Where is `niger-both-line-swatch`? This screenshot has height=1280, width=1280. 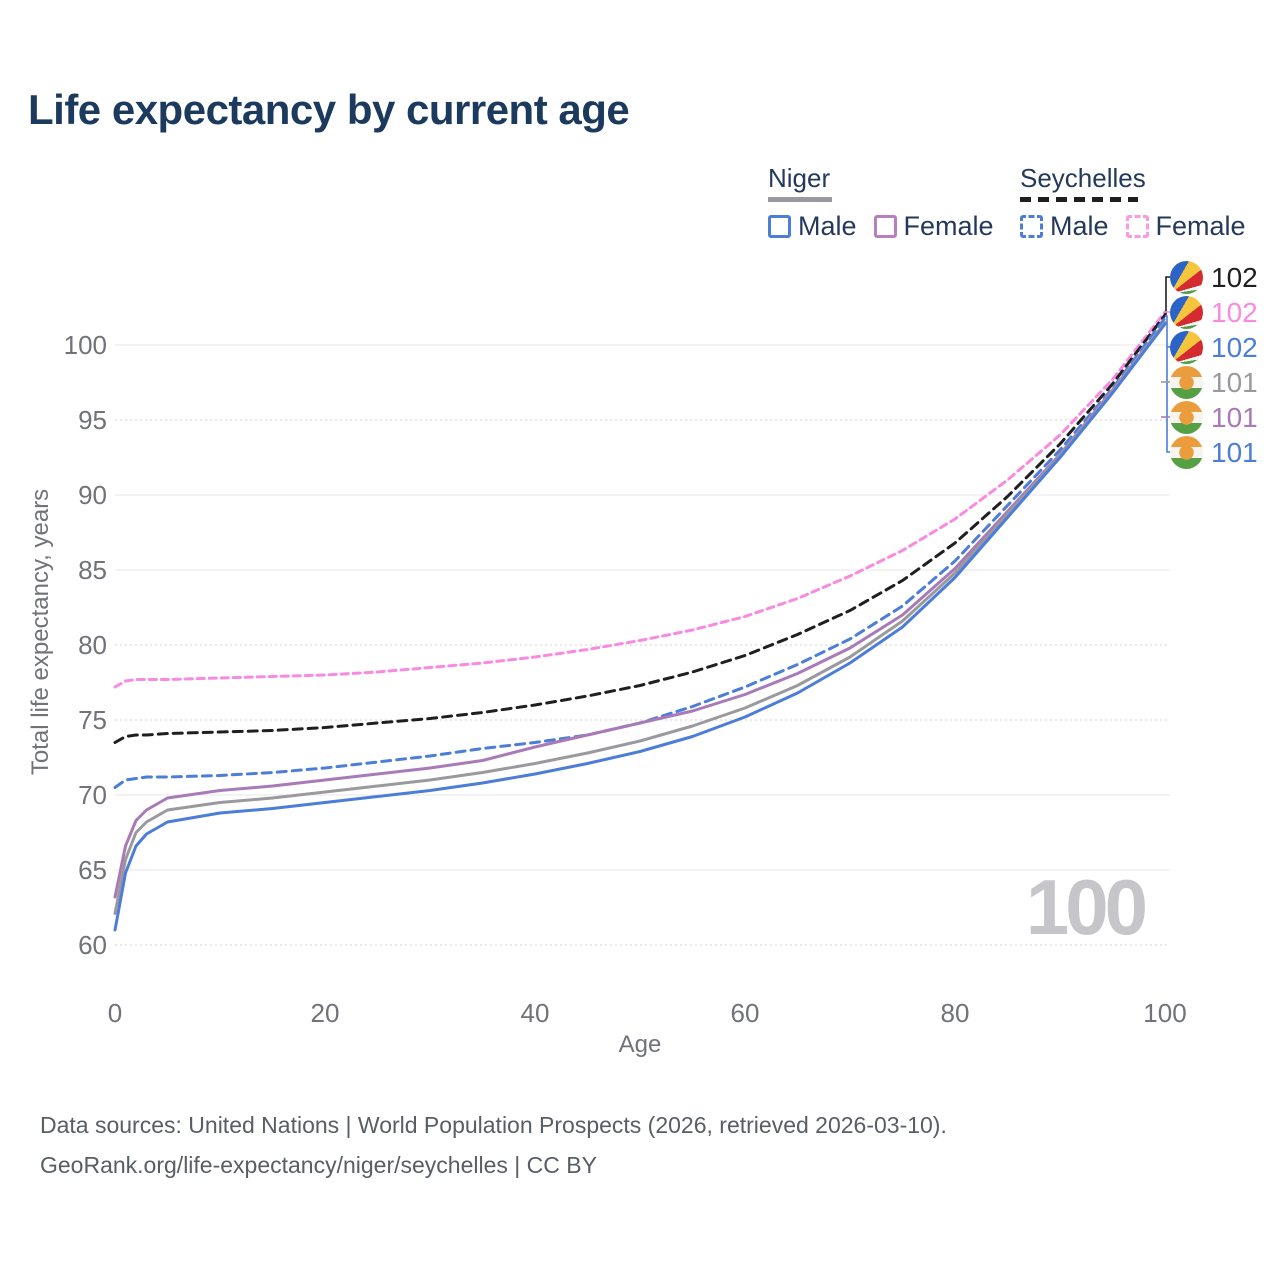
niger-both-line-swatch is located at coordinates (800, 199).